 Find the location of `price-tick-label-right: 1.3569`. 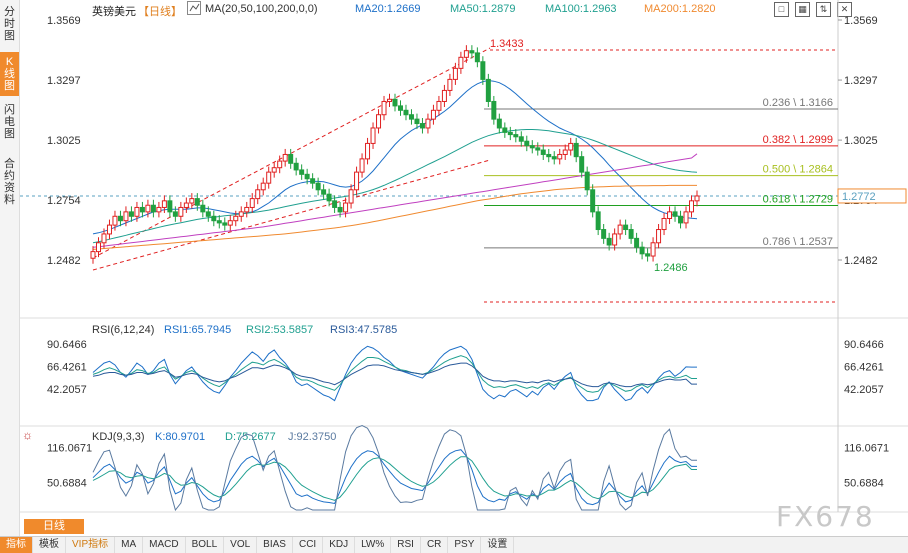

price-tick-label-right: 1.3569 is located at coordinates (861, 21).